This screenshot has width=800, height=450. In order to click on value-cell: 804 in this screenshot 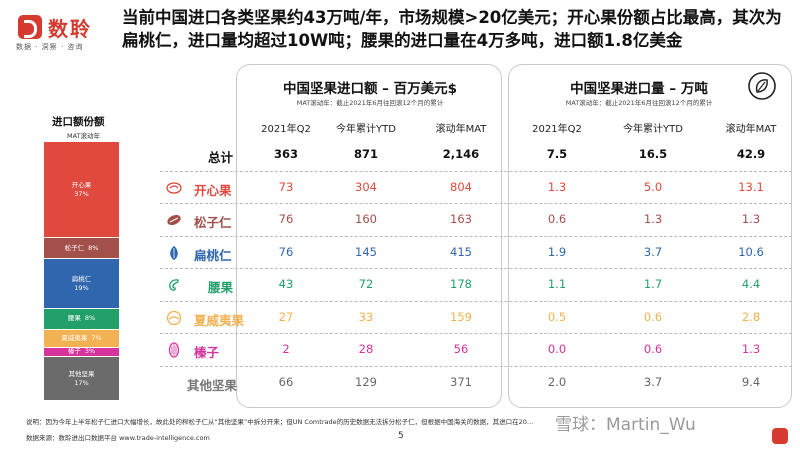, I will do `click(461, 186)`.